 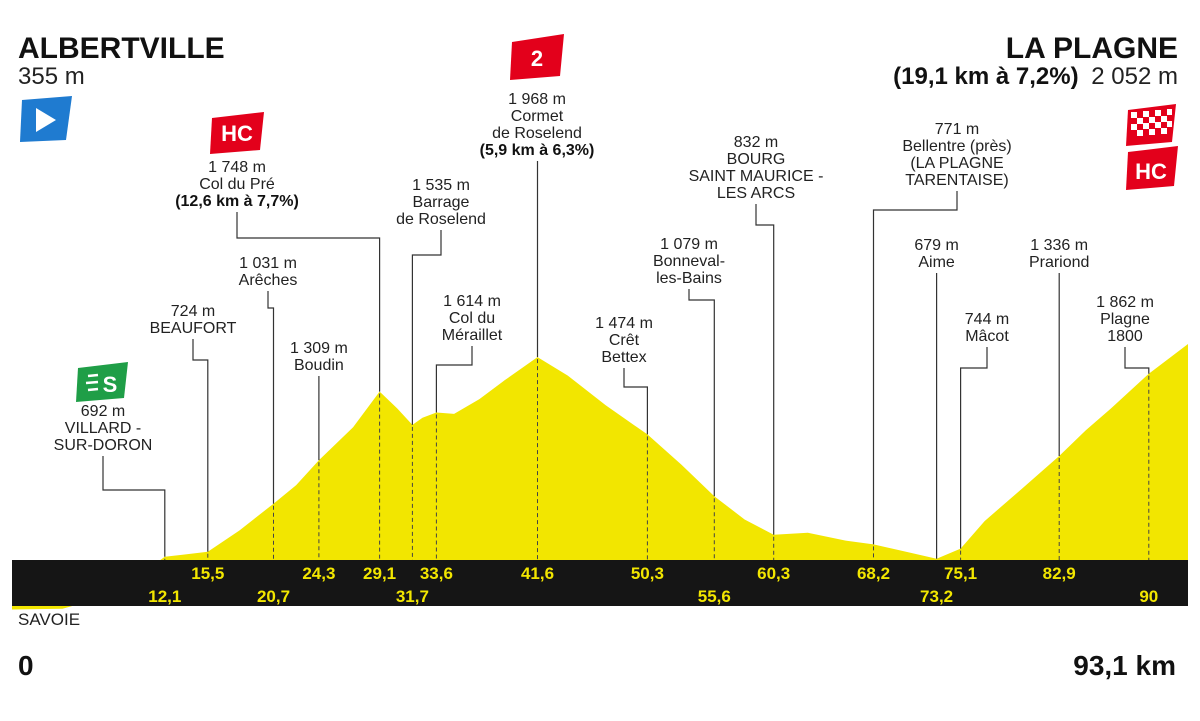 What do you see at coordinates (319, 365) in the screenshot?
I see `waypoint-name-3: Boudin` at bounding box center [319, 365].